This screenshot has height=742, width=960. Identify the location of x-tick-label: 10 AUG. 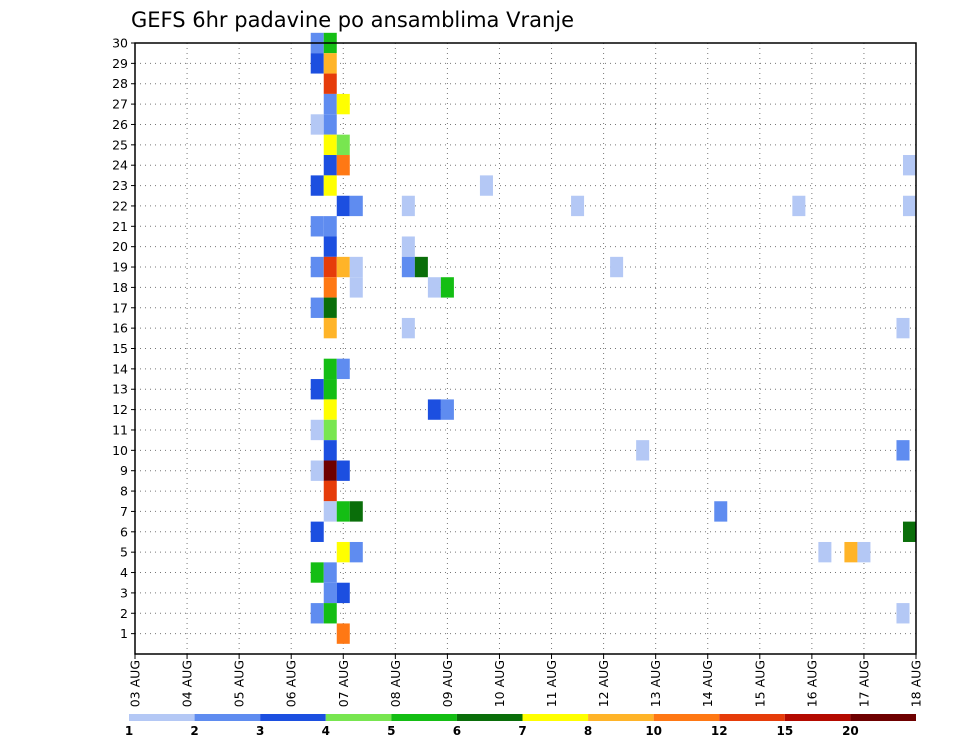
(499, 683).